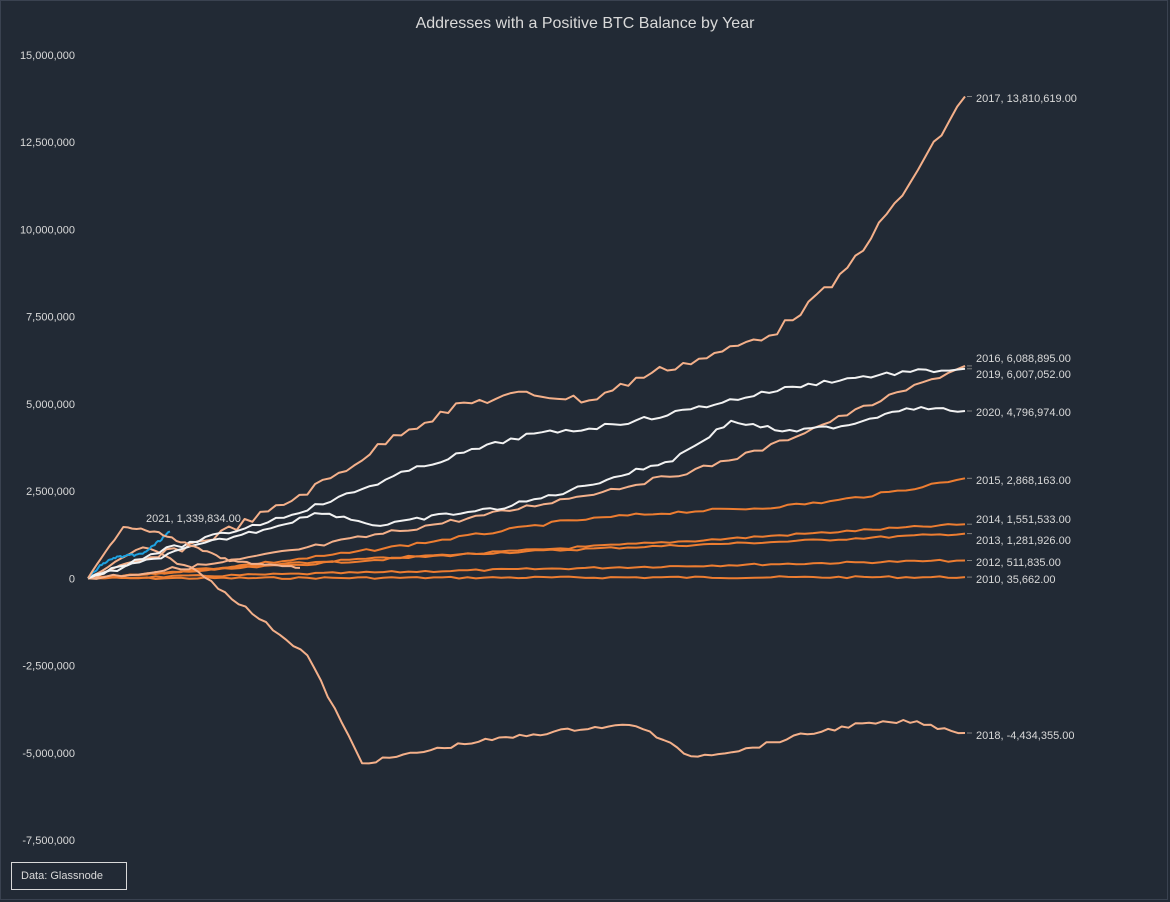 This screenshot has height=902, width=1170. What do you see at coordinates (1023, 359) in the screenshot?
I see `series-label-2016: 2016, 6,088,895.00` at bounding box center [1023, 359].